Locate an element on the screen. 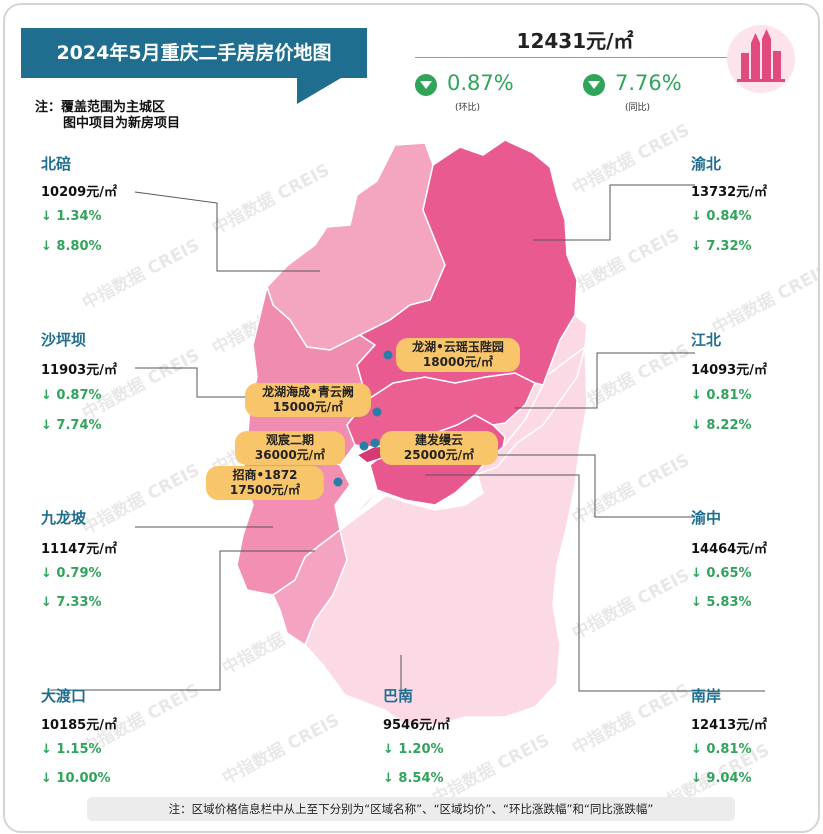 Image resolution: width=823 pixels, height=834 pixels. district-name-dadukou: 大渡口 is located at coordinates (64, 696).